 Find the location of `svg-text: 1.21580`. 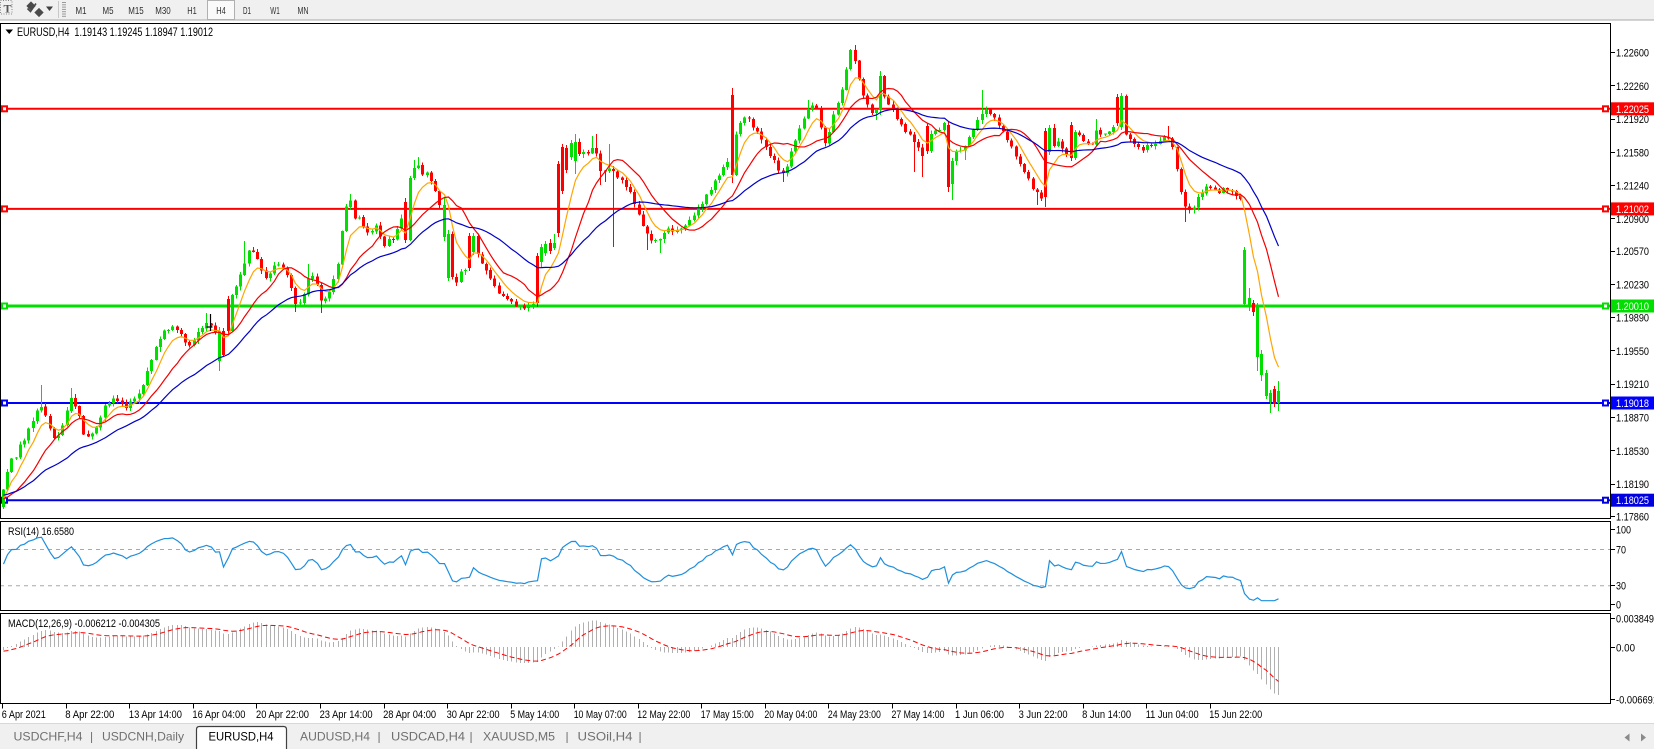

svg-text: 1.21580 is located at coordinates (1632, 153).